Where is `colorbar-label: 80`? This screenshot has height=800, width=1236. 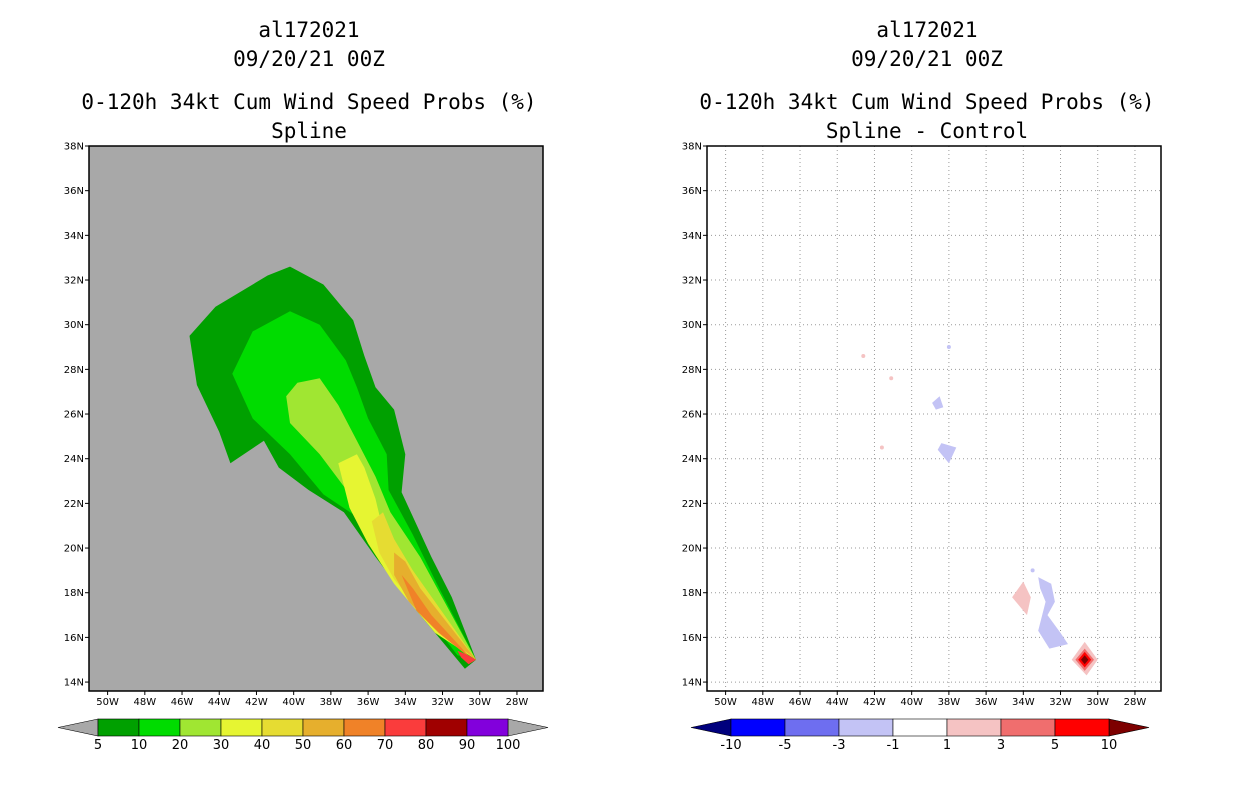 colorbar-label: 80 is located at coordinates (426, 745).